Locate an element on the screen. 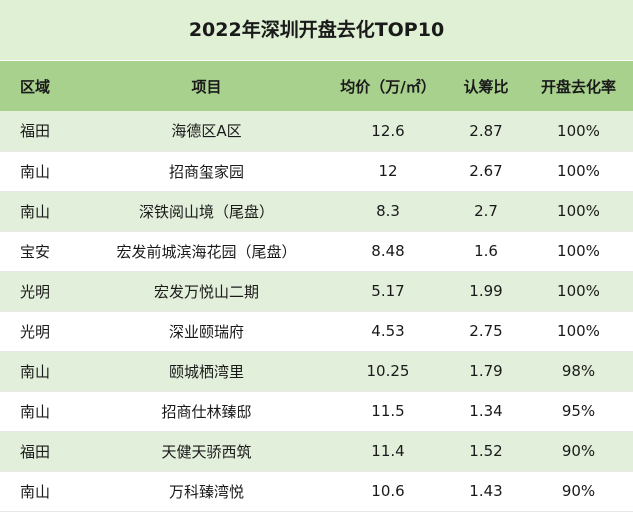 This screenshot has height=512, width=633. cell-subscription-ratio: 1.99 is located at coordinates (486, 291).